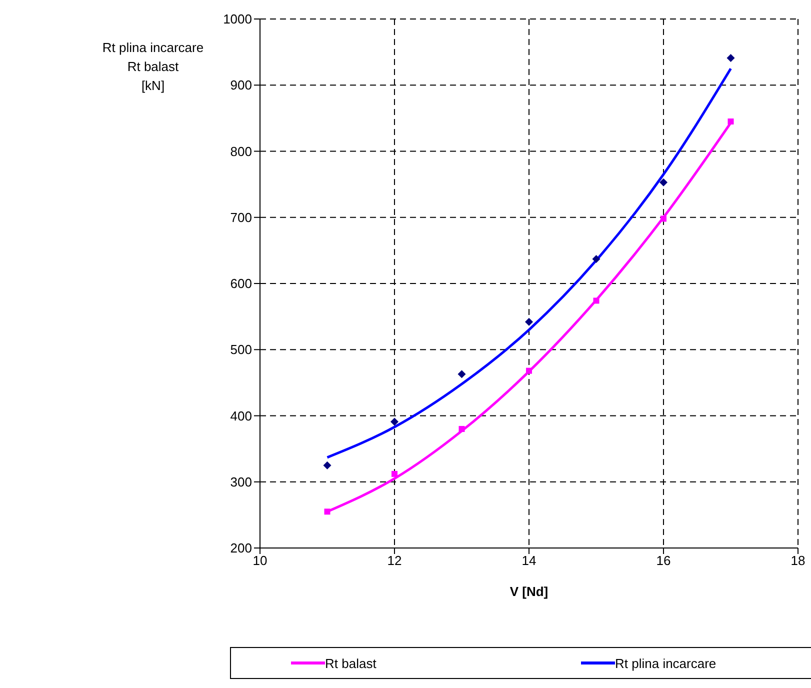 The image size is (811, 688). Describe the element at coordinates (241, 350) in the screenshot. I see `y-tick-label: 500` at that location.